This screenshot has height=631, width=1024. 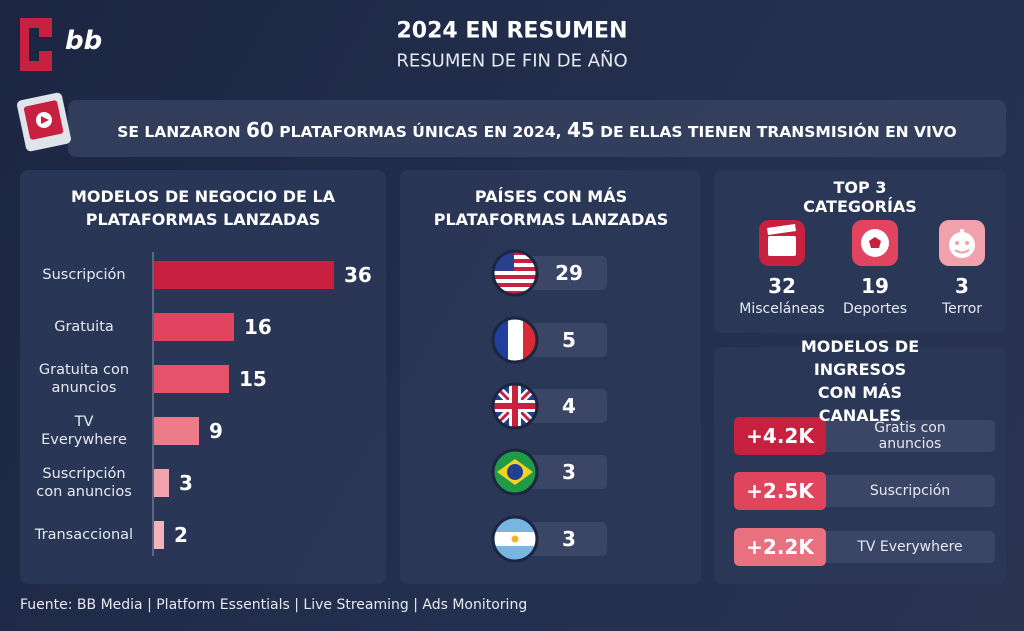 I want to click on bar-value: 36, so click(x=358, y=275).